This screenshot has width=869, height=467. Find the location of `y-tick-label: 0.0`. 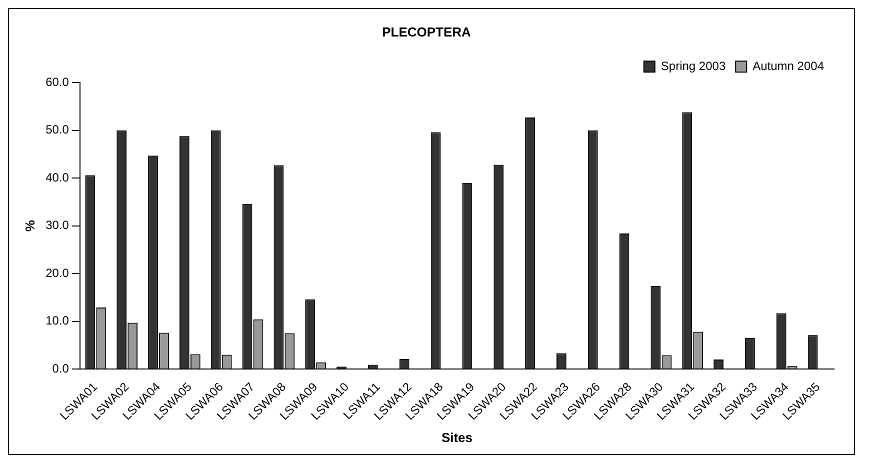

y-tick-label: 0.0 is located at coordinates (61, 368).